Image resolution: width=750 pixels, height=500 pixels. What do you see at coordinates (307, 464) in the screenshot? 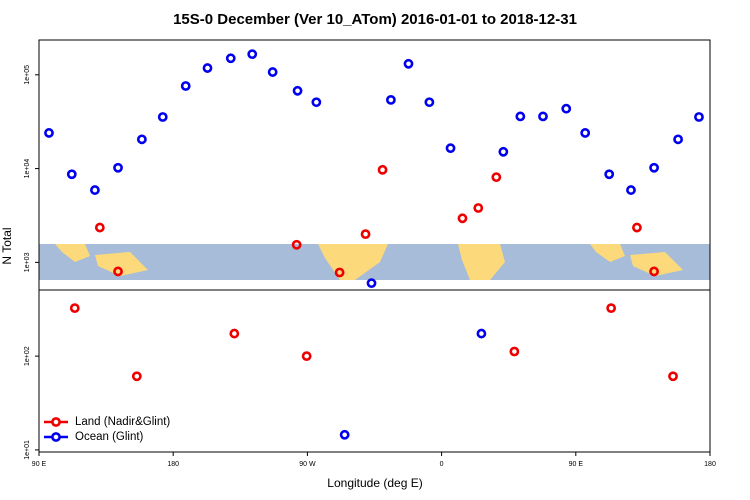
I see `x-tick-label: 90 W` at bounding box center [307, 464].